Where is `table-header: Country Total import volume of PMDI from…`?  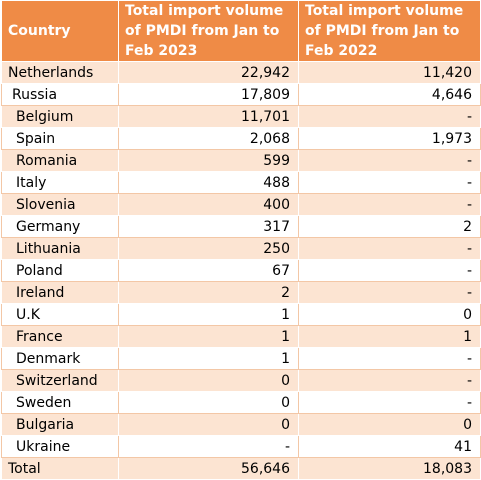 table-header: Country Total import volume of PMDI from… is located at coordinates (241, 31).